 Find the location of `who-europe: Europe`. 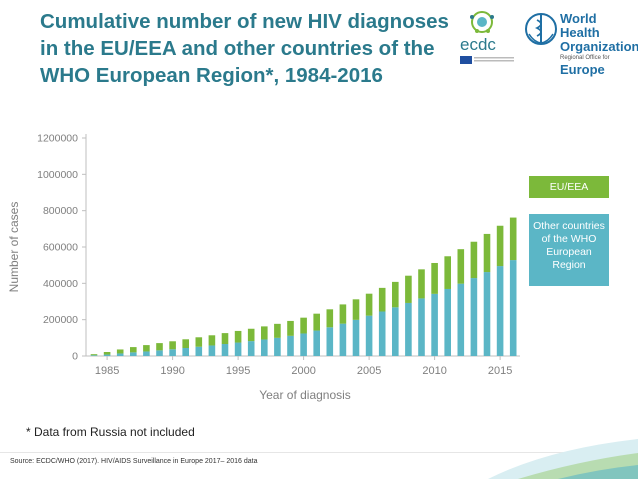

who-europe: Europe is located at coordinates (582, 69).